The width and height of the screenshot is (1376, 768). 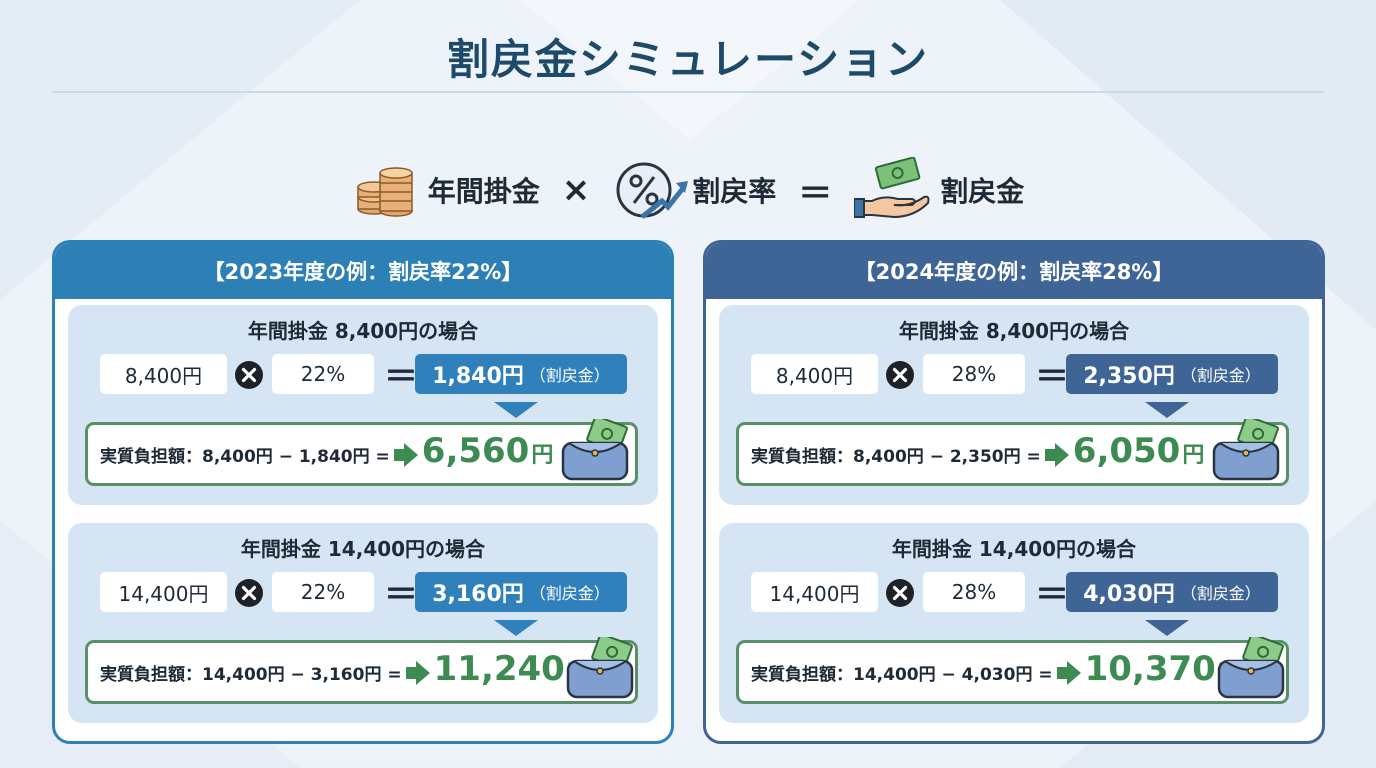 I want to click on panel-header: 【2023年度の例：割戻率22%】, so click(x=363, y=271).